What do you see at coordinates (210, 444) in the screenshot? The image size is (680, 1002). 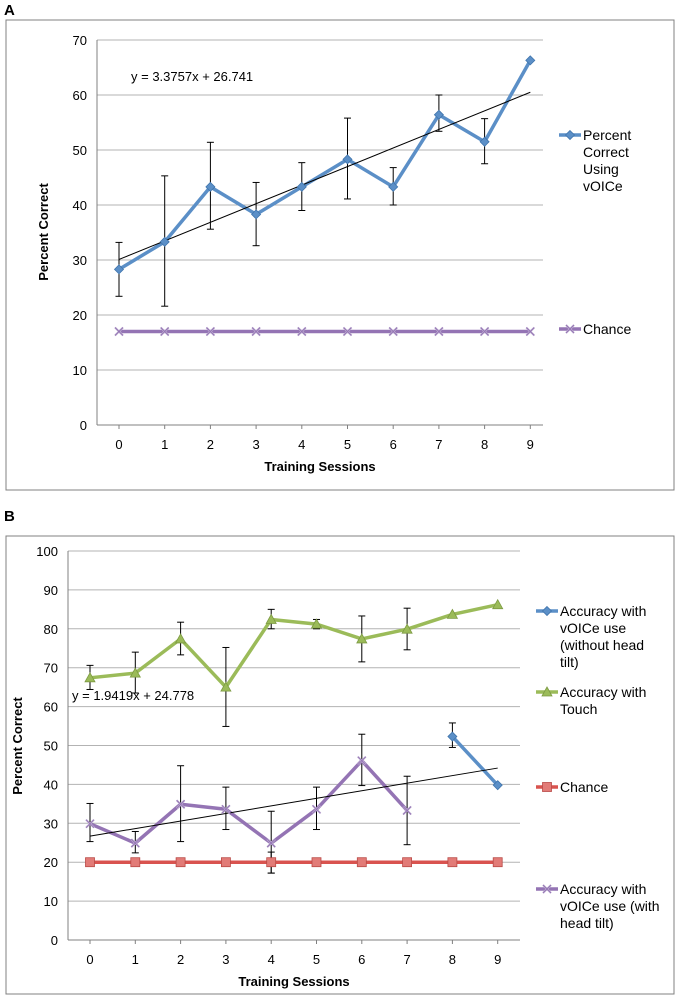 I see `chart-a-xtick-label: 2` at bounding box center [210, 444].